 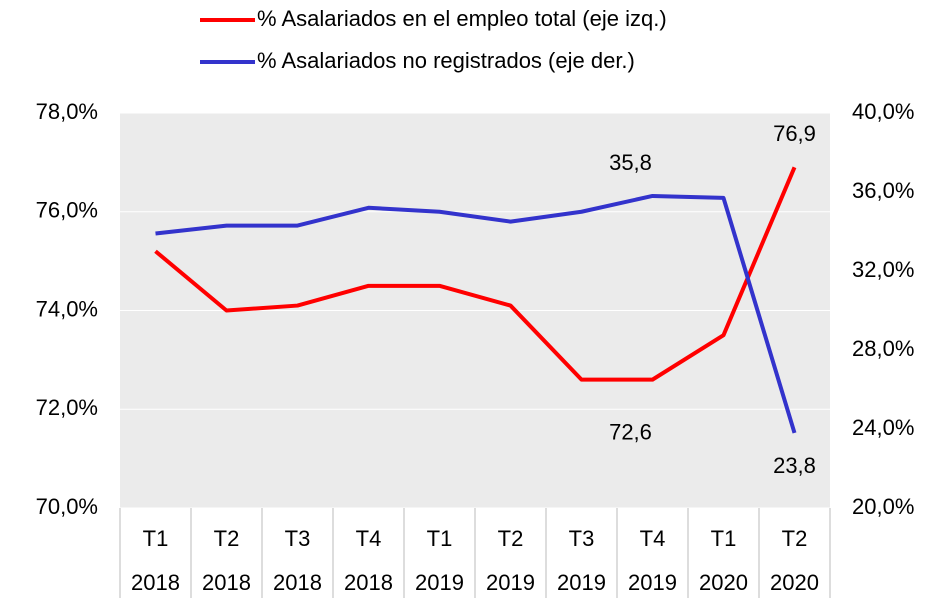 What do you see at coordinates (883, 111) in the screenshot?
I see `y2-tick-label: 40,0%` at bounding box center [883, 111].